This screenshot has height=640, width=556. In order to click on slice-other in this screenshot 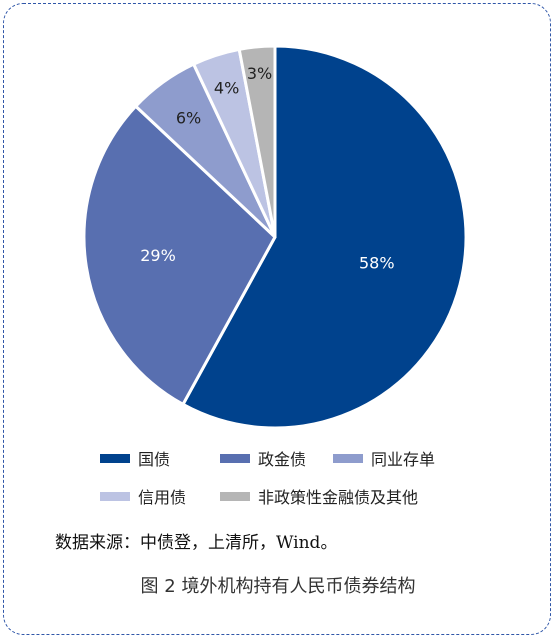, I will do `click(257, 141)`.